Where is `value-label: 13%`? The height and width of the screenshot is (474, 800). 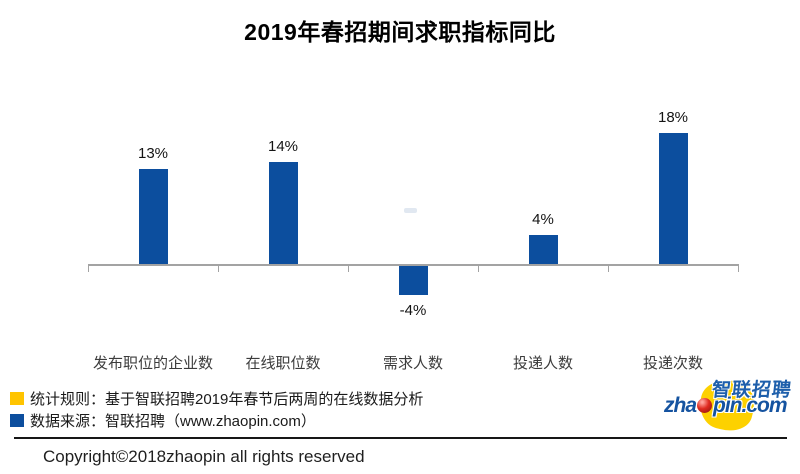 value-label: 13% is located at coordinates (153, 153).